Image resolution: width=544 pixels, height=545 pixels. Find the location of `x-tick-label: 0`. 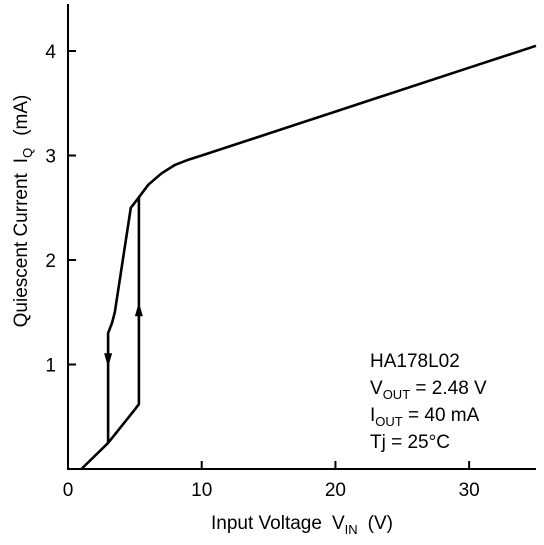

x-tick-label: 0 is located at coordinates (68, 490).